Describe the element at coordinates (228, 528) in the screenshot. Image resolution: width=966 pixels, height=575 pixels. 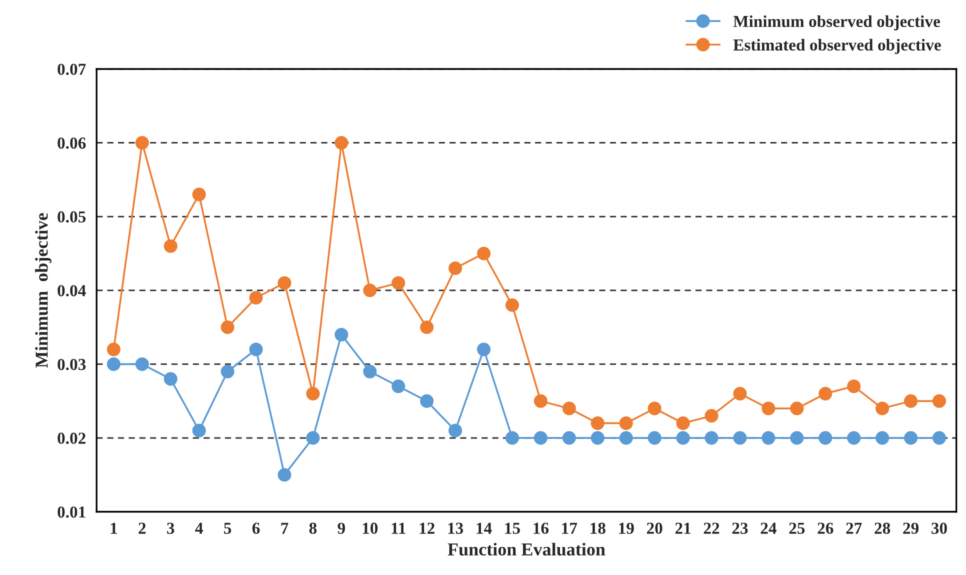
I see `x-tick-label: 5` at that location.